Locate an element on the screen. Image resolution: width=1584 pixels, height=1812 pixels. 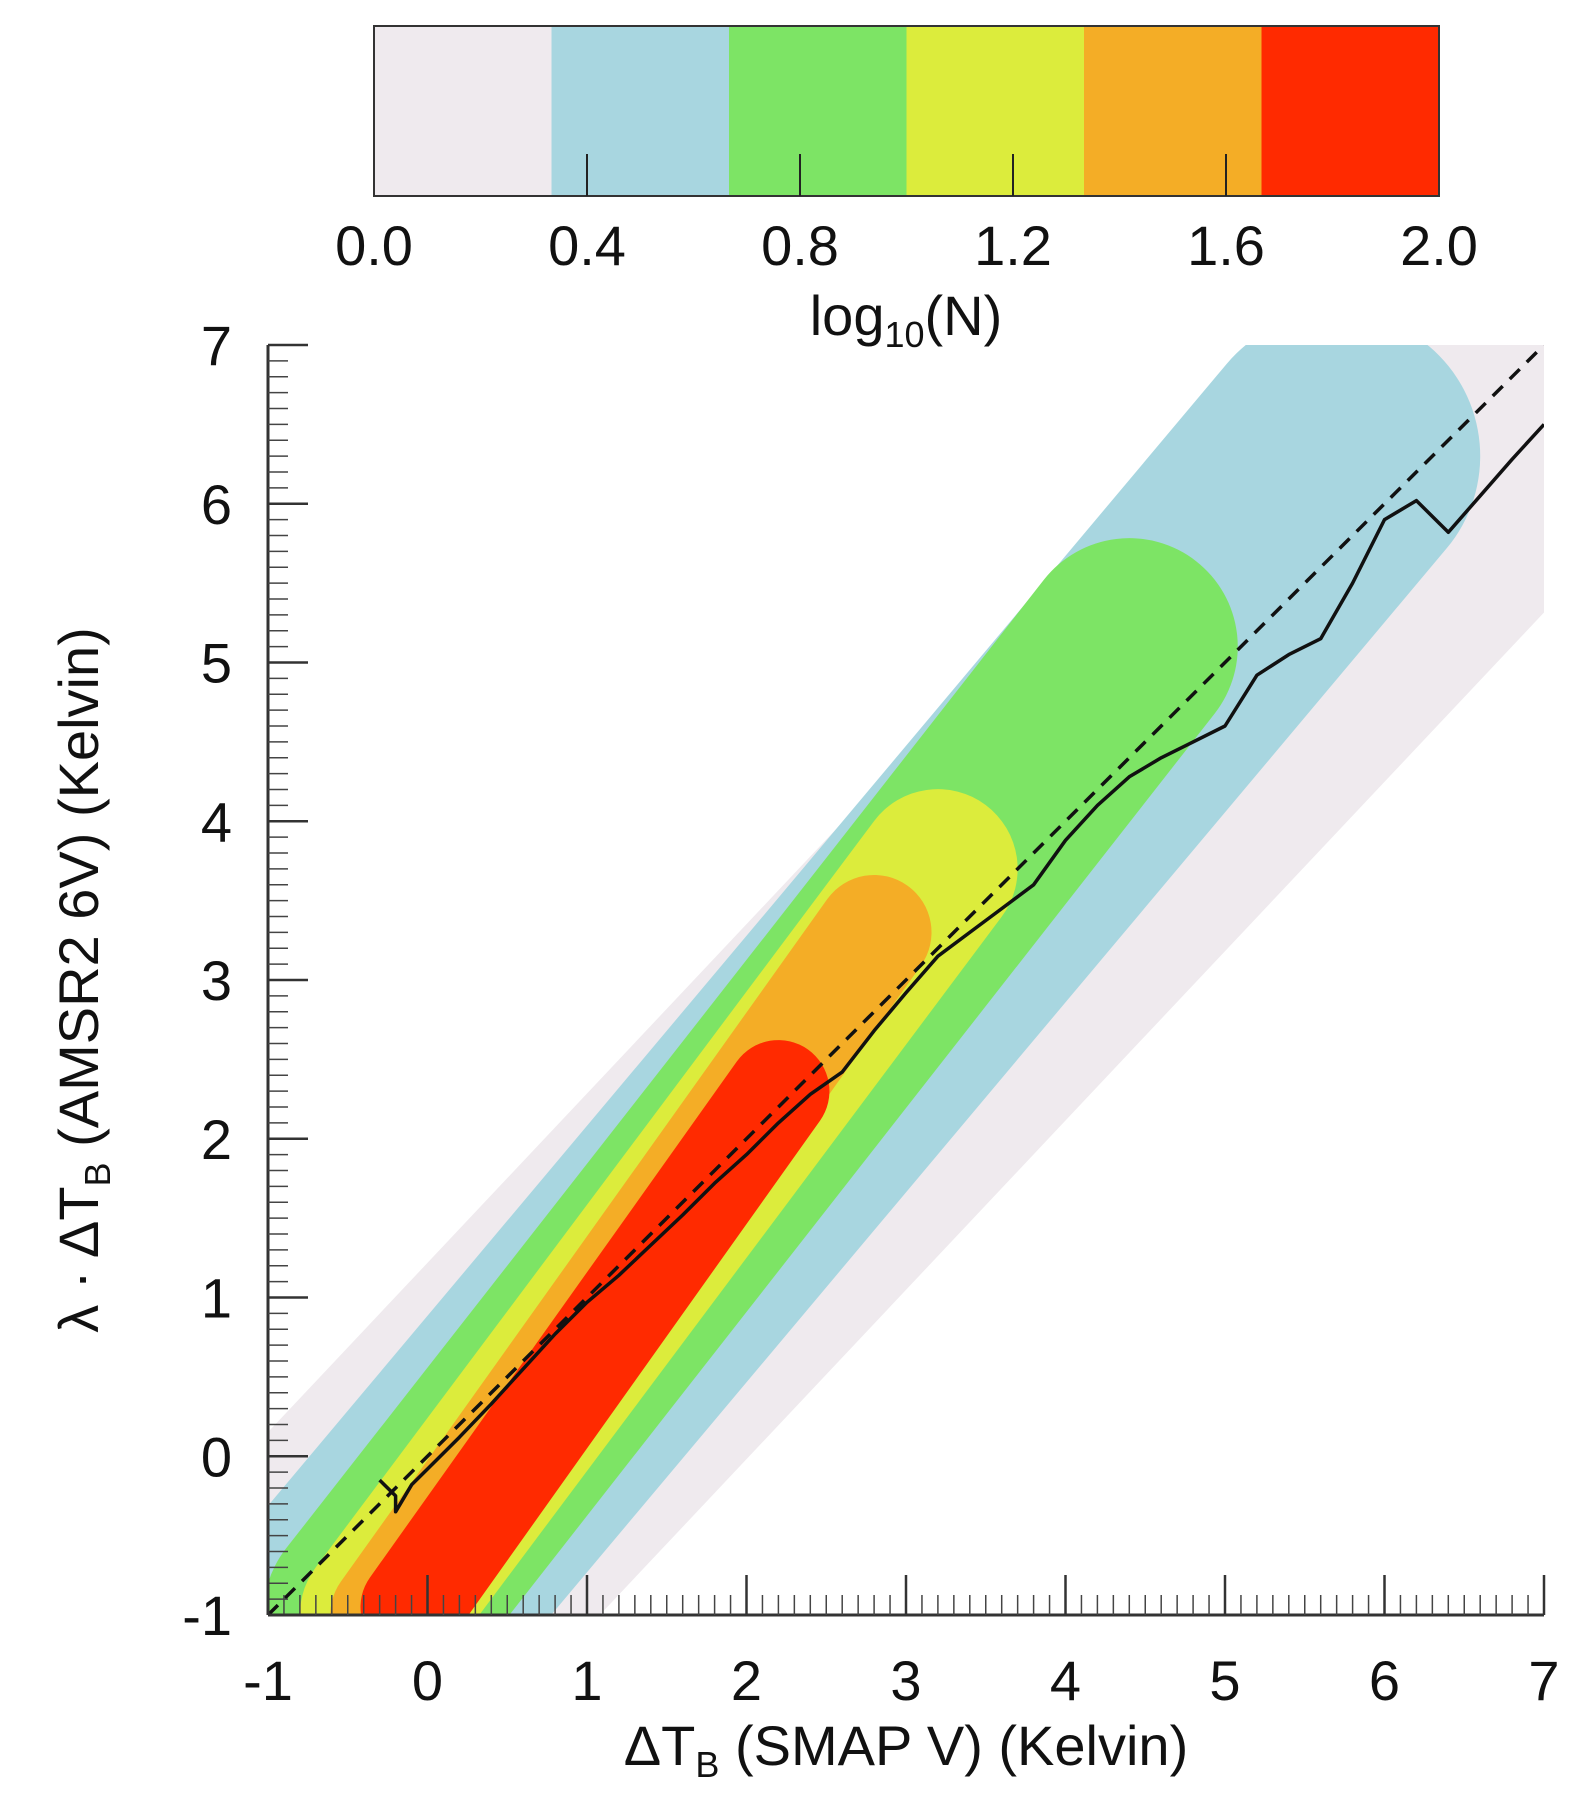
y-tick-label: 1 is located at coordinates (216, 1298).